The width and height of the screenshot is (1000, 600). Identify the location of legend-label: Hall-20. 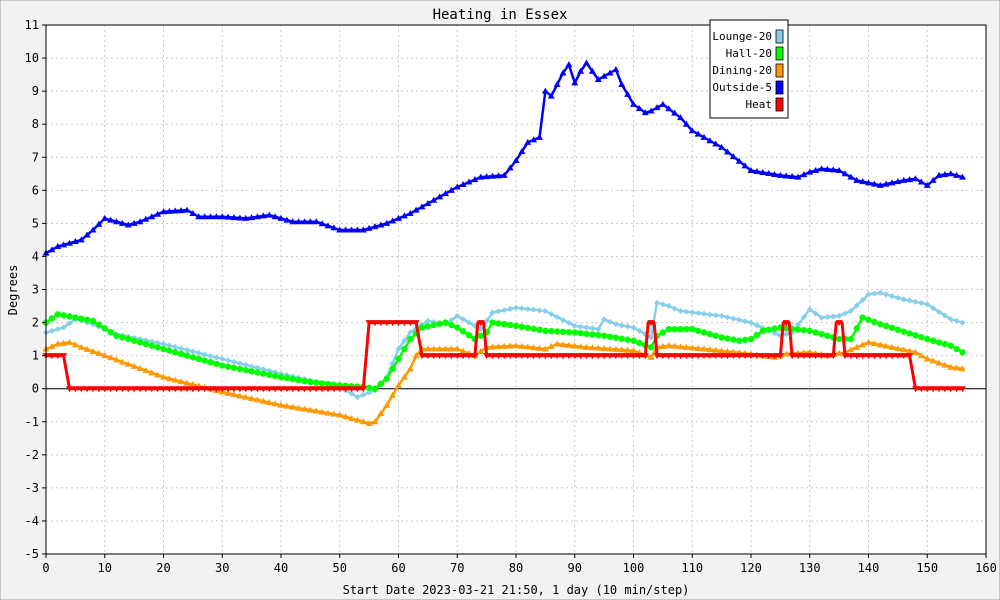
(749, 53).